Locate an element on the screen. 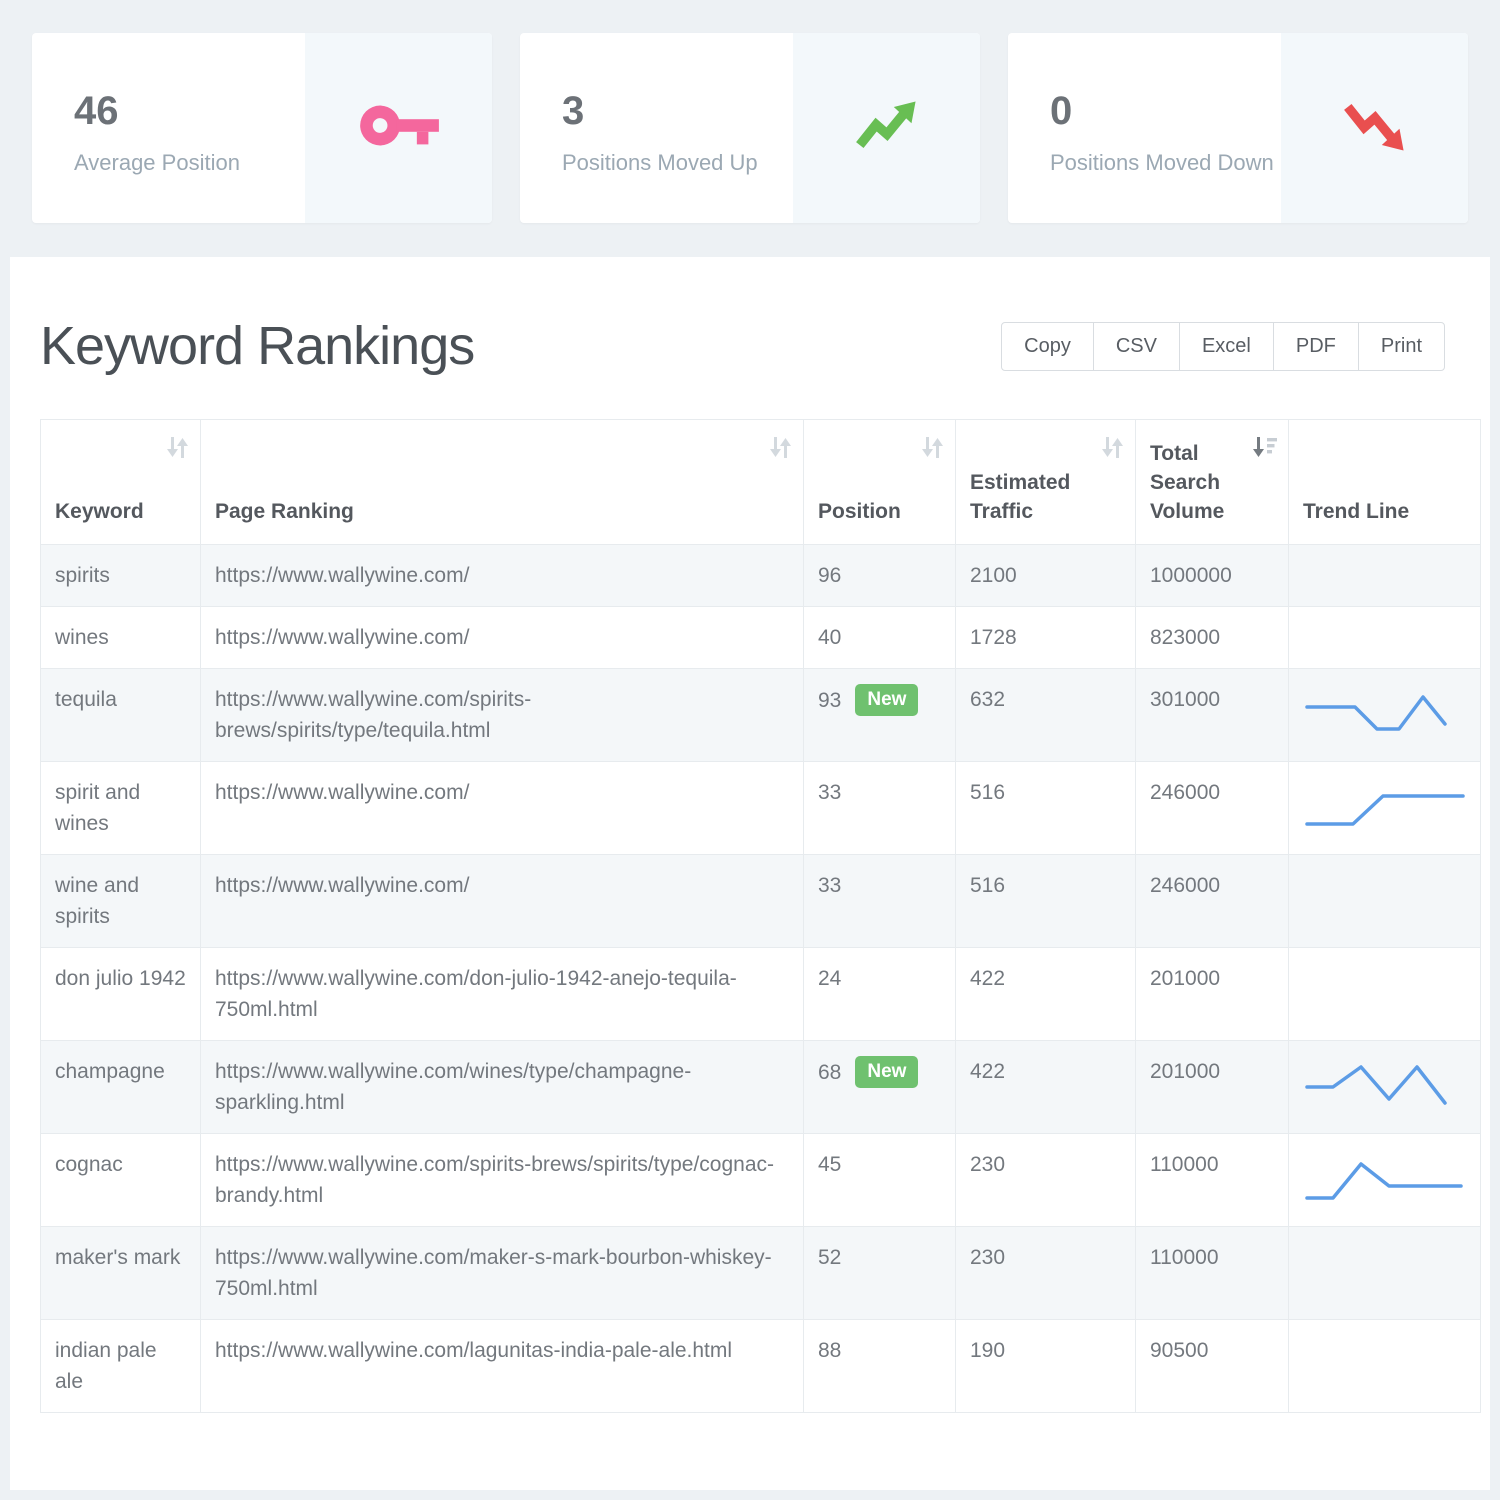 The height and width of the screenshot is (1500, 1500). positions-down-value: 0 is located at coordinates (1061, 111).